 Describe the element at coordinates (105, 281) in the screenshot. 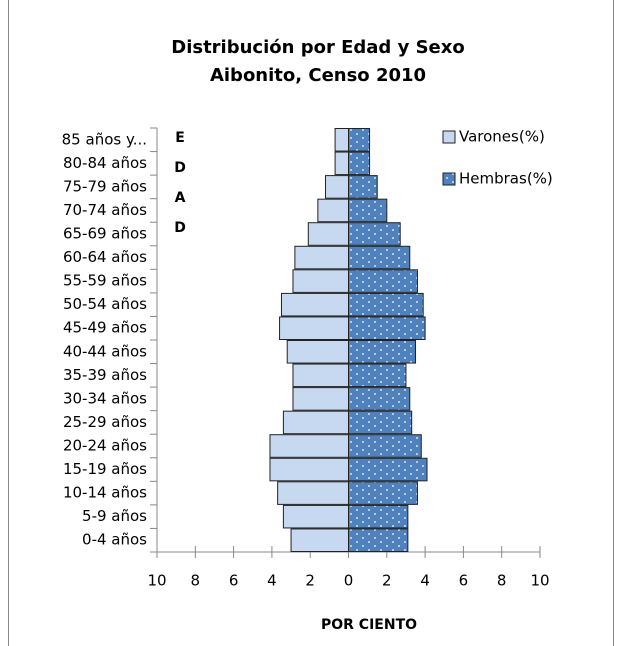

I see `y-tick-label: 55-59 años` at that location.